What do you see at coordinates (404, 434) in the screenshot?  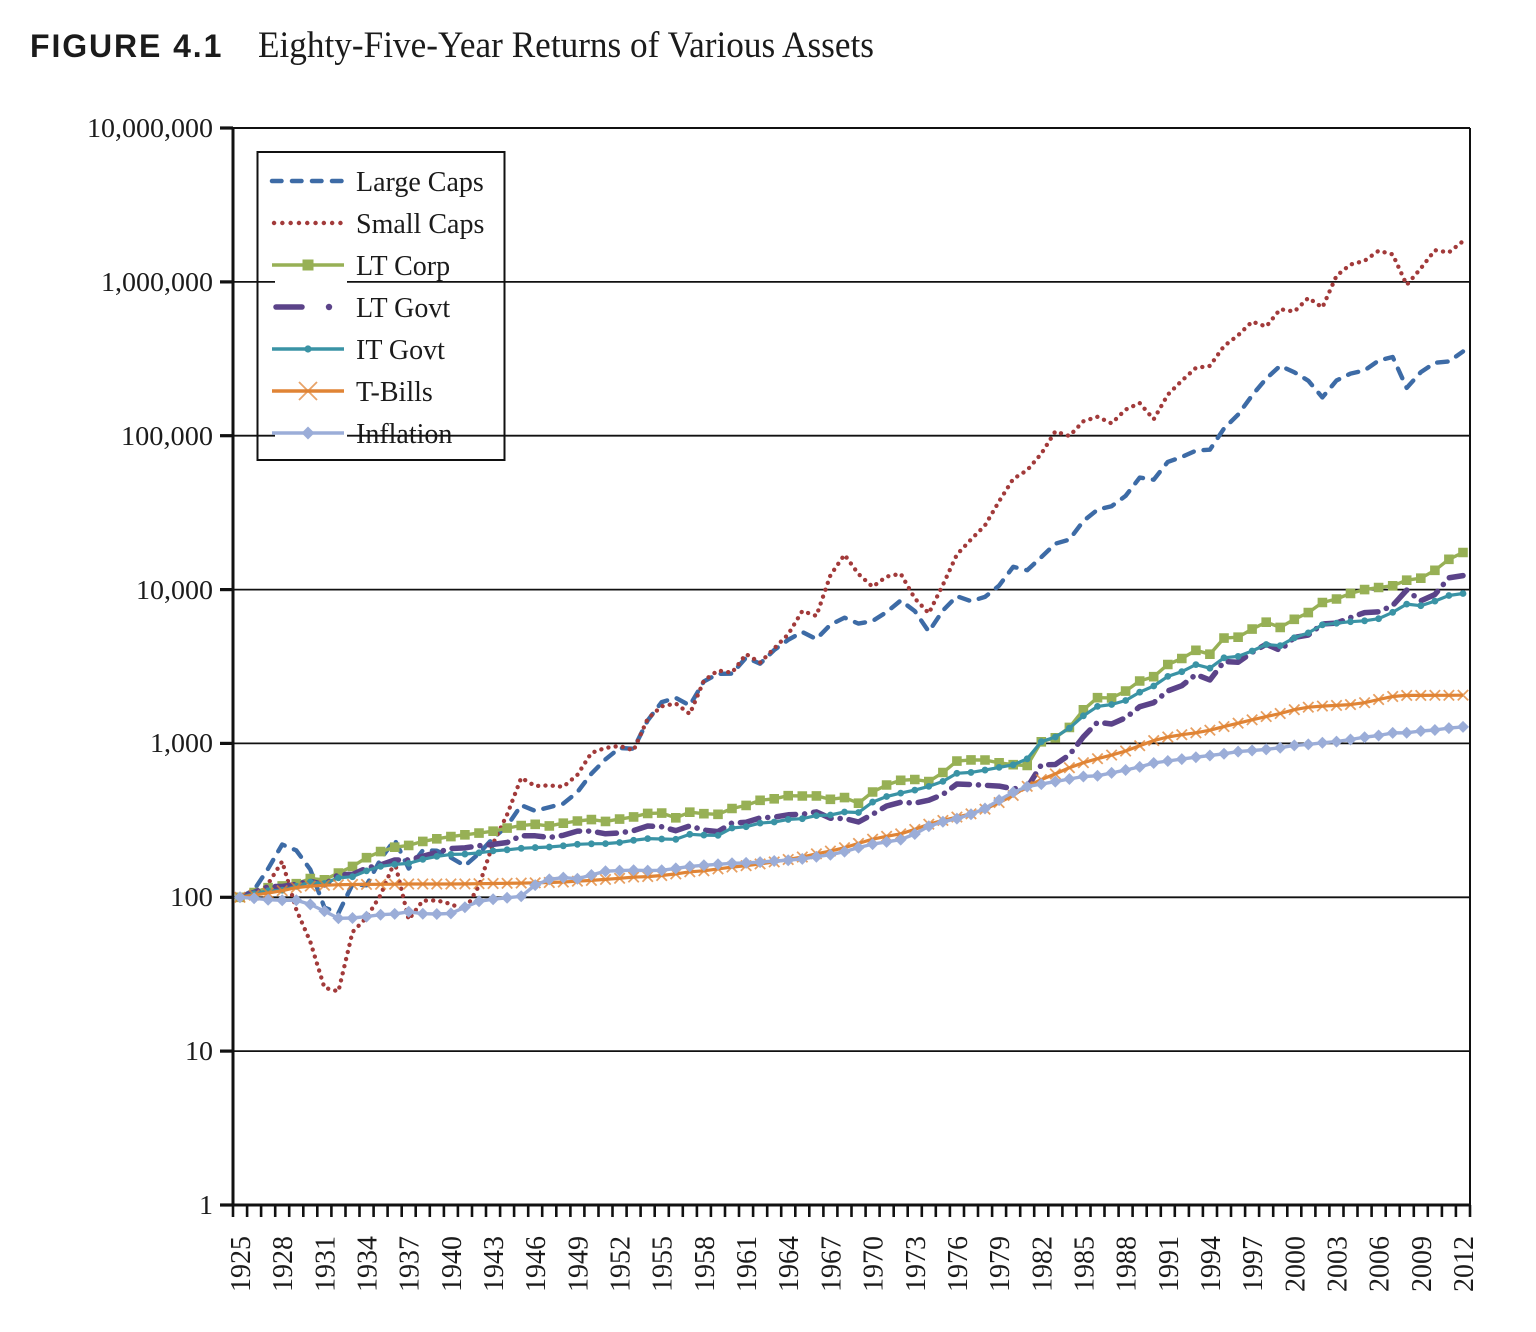 I see `svg-text: Inflation` at bounding box center [404, 434].